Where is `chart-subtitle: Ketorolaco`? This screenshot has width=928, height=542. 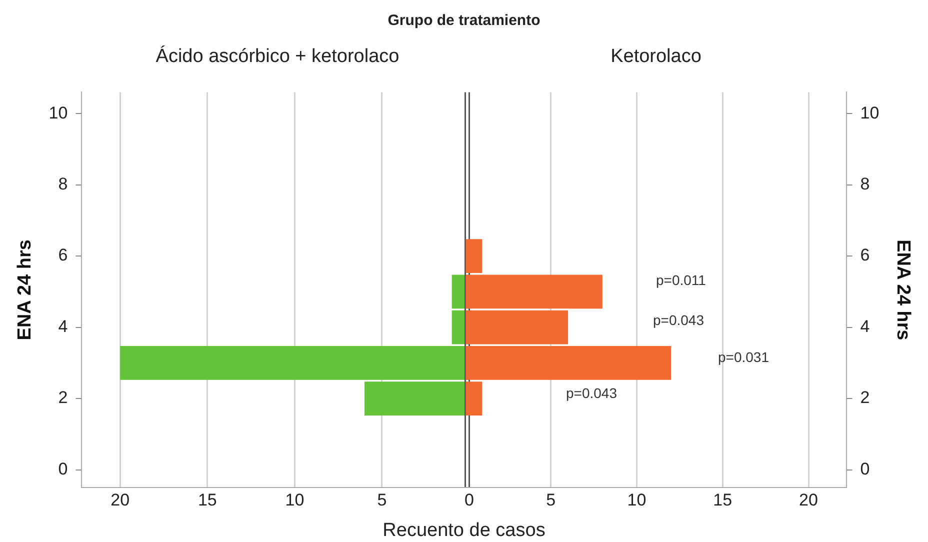
chart-subtitle: Ketorolaco is located at coordinates (656, 57).